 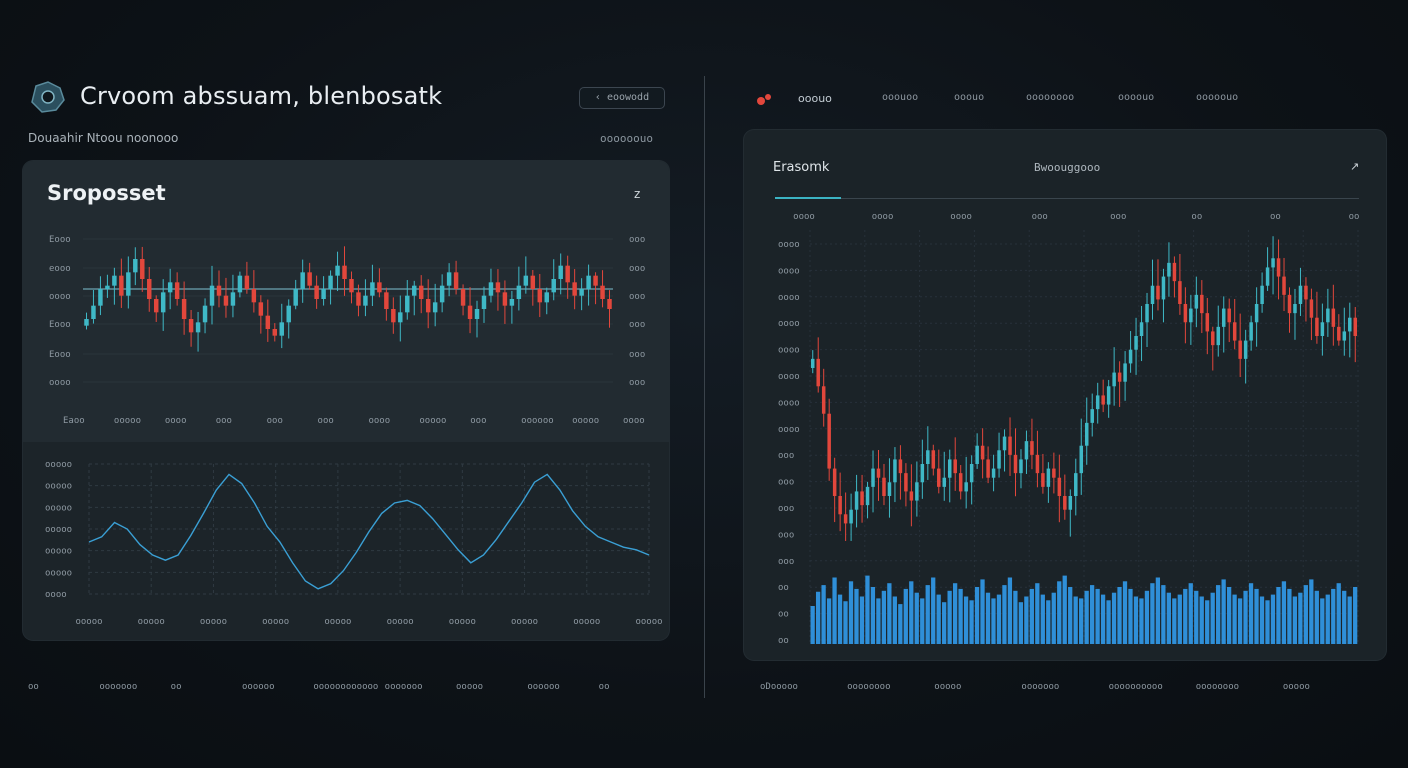 I want to click on footer-left-item: oo, so click(x=33, y=687).